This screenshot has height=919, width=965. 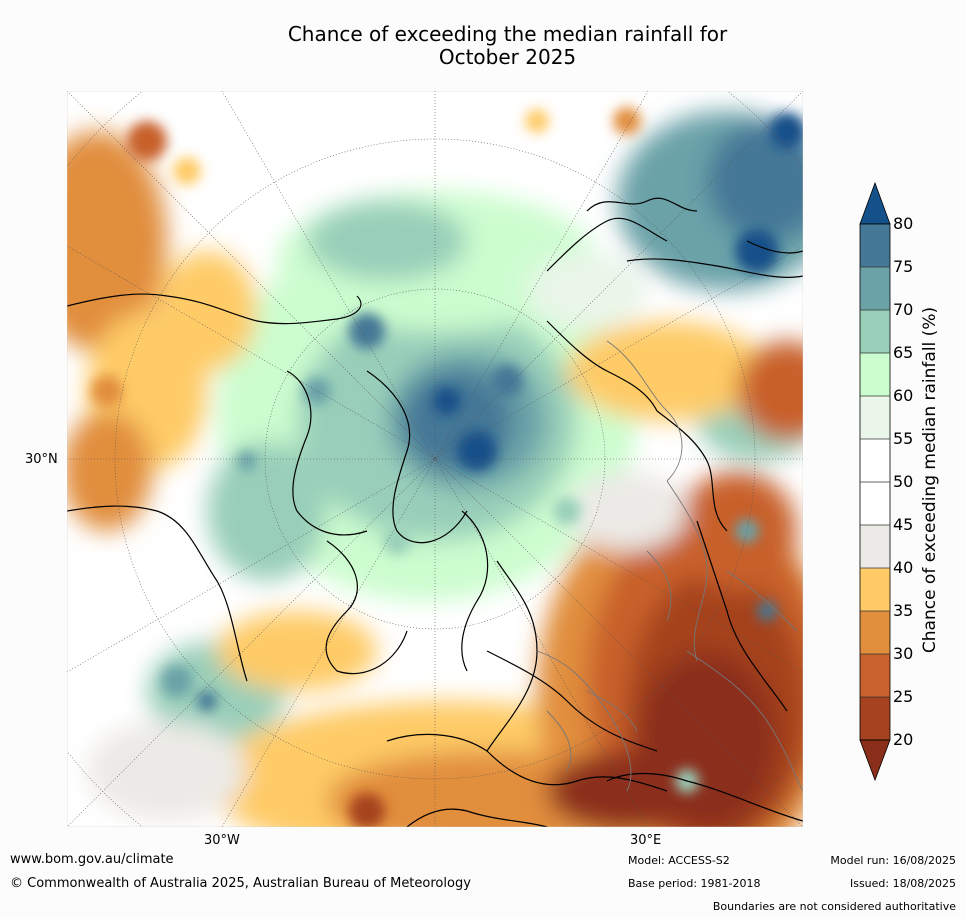 I want to click on lon-label-30w: 30°W, so click(x=222, y=840).